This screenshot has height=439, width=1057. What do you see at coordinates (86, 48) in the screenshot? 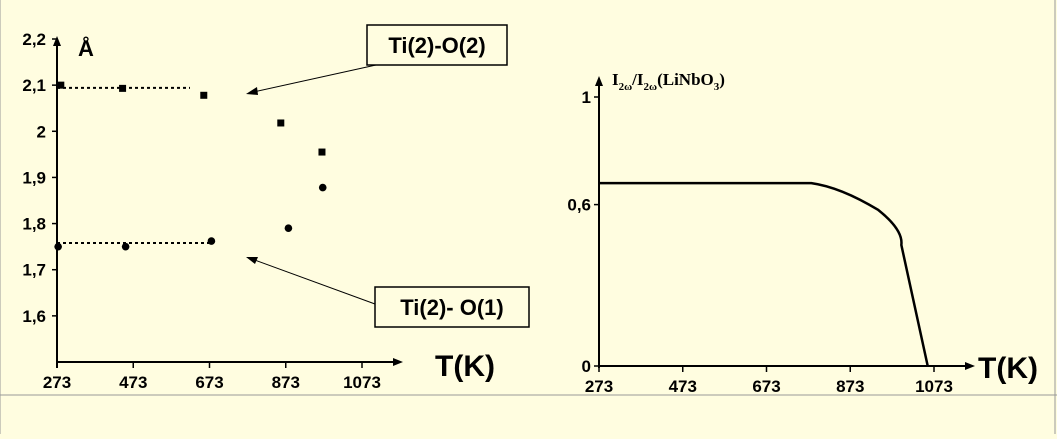
I see `left-y-axis-label: Å` at bounding box center [86, 48].